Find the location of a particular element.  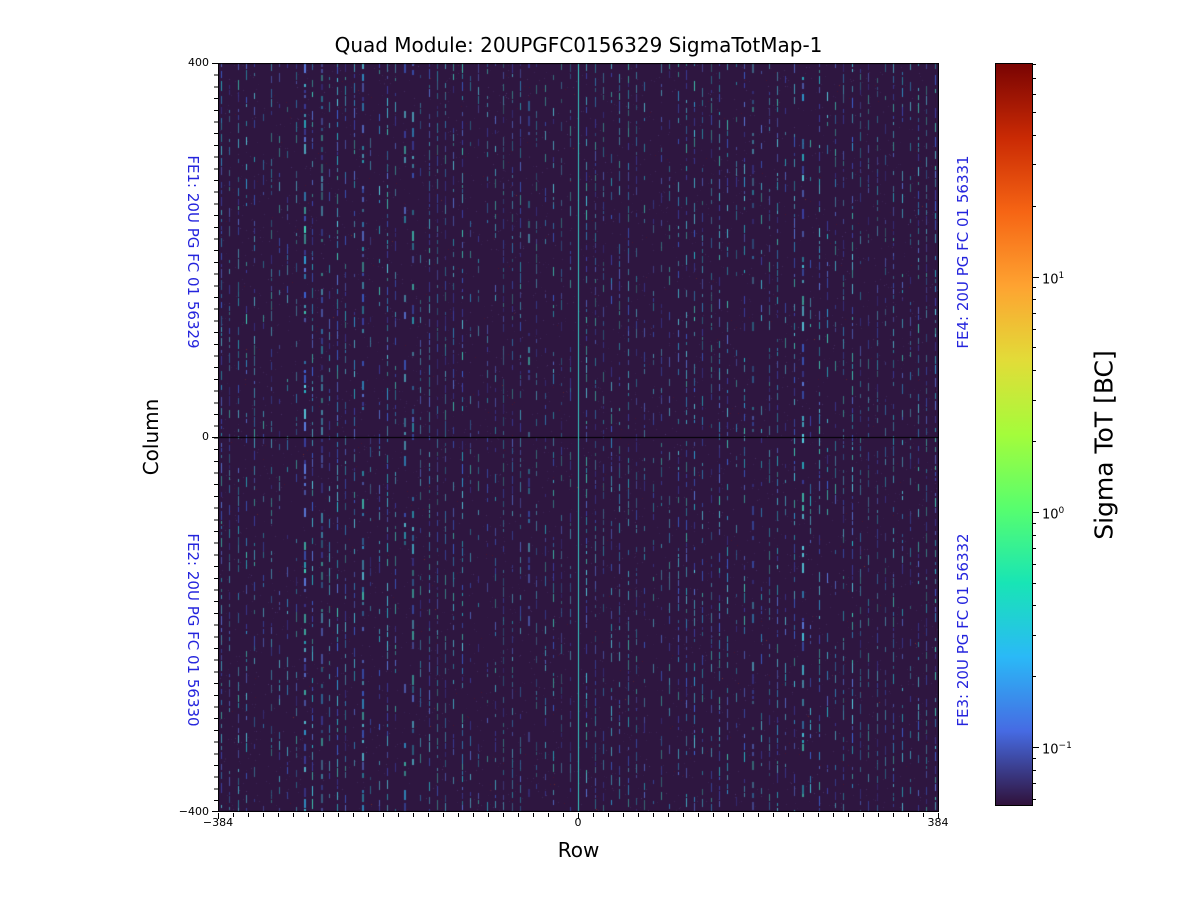

colorbar-tick-label: 10⁻¹ is located at coordinates (1057, 749).